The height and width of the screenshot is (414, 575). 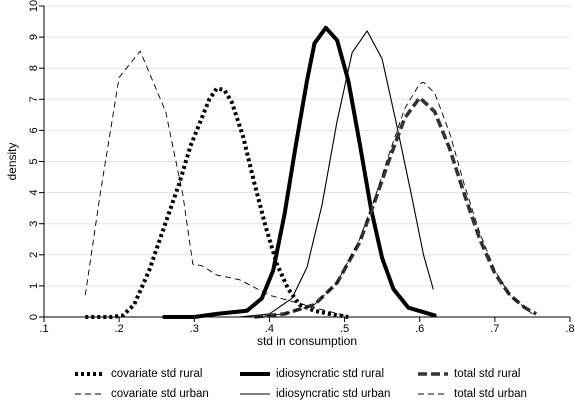 I want to click on x-tick-label: .1, so click(x=43, y=329).